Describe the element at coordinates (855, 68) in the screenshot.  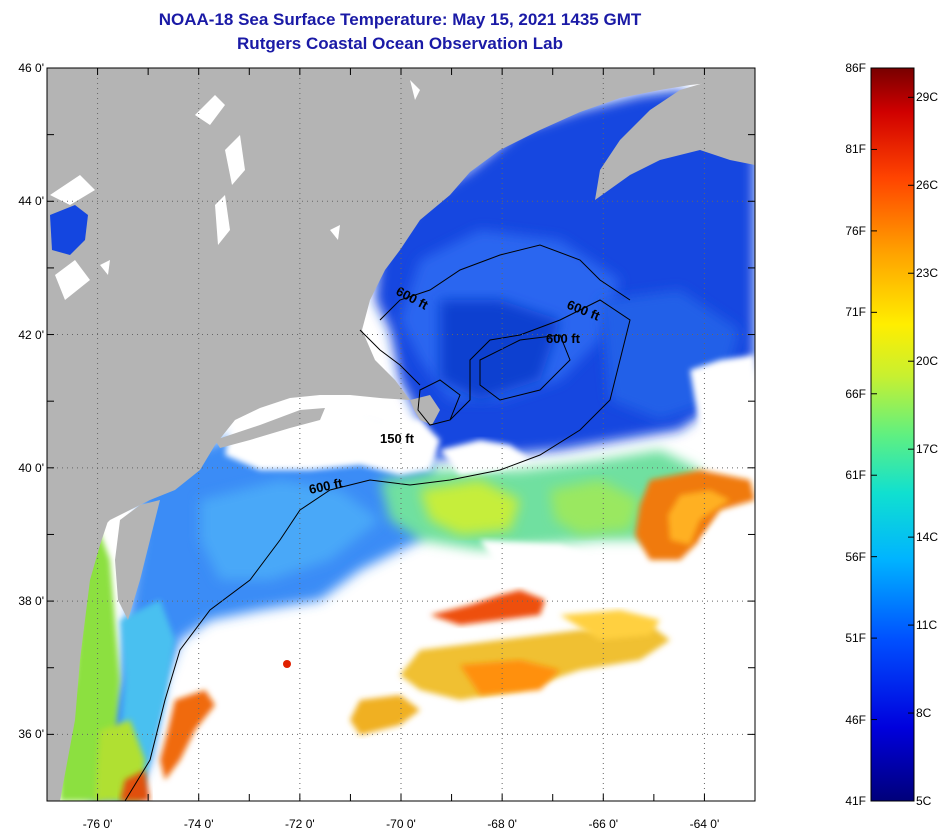
I see `colorbar-fahrenheit-label: 86F` at that location.